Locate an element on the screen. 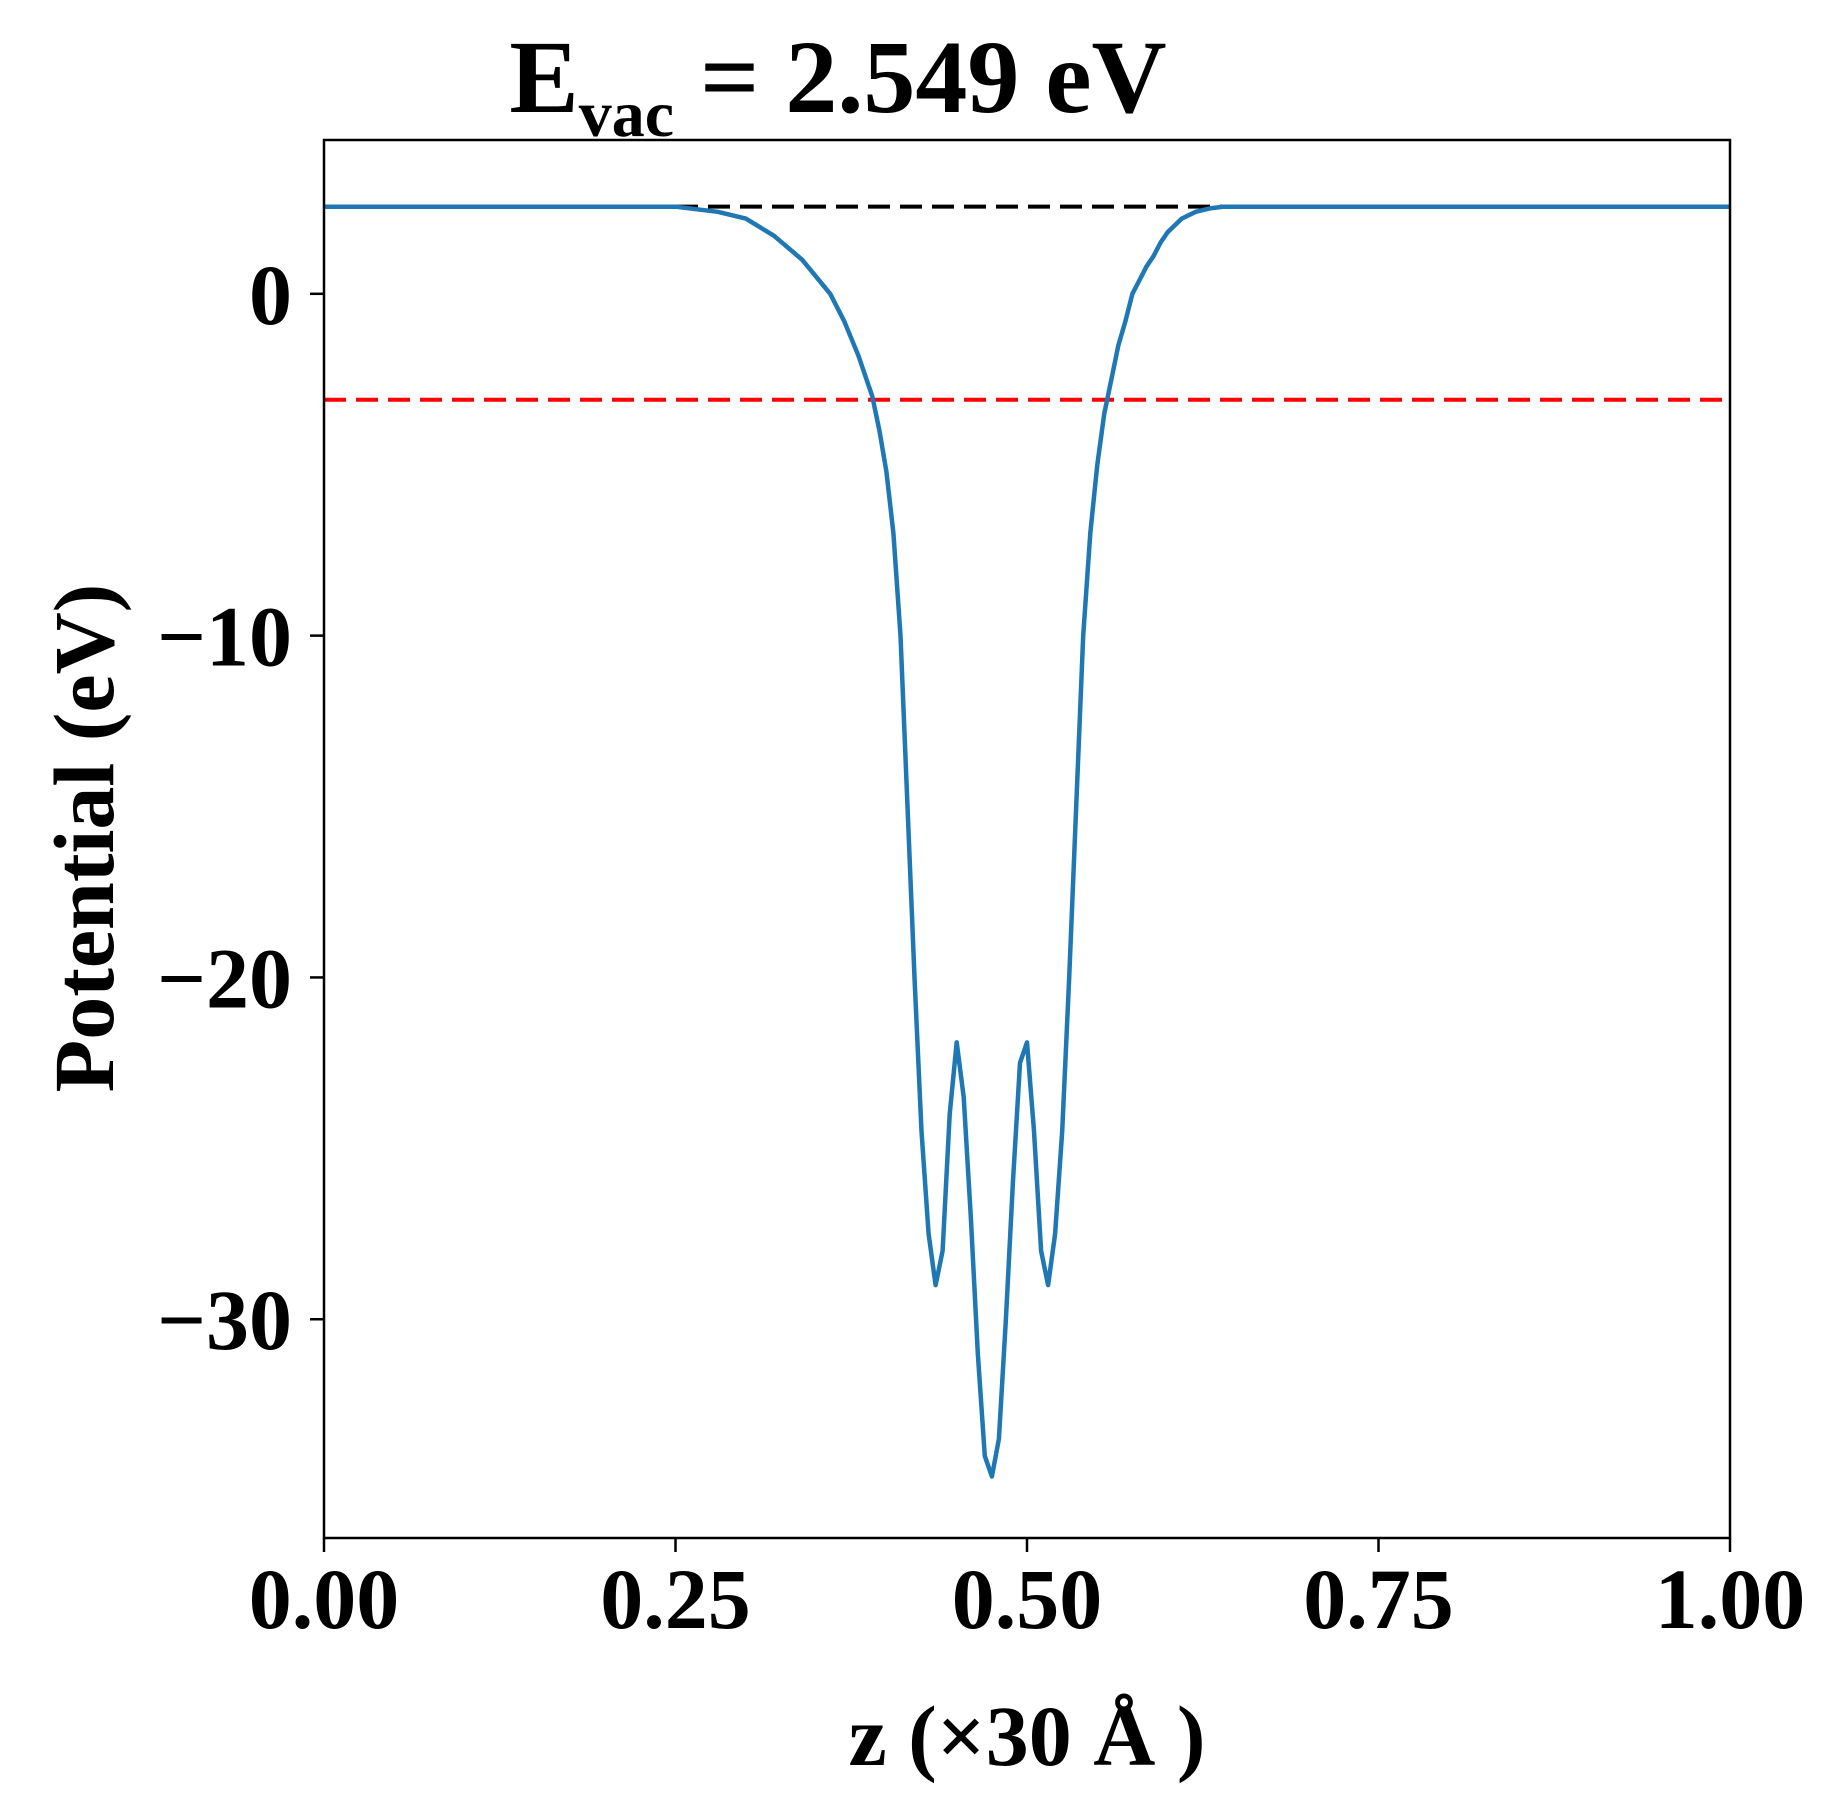 This screenshot has height=1799, width=1833. x-axis-ticks: 0.00 0.25 0.50 0.75 1.00 is located at coordinates (1027, 1592).